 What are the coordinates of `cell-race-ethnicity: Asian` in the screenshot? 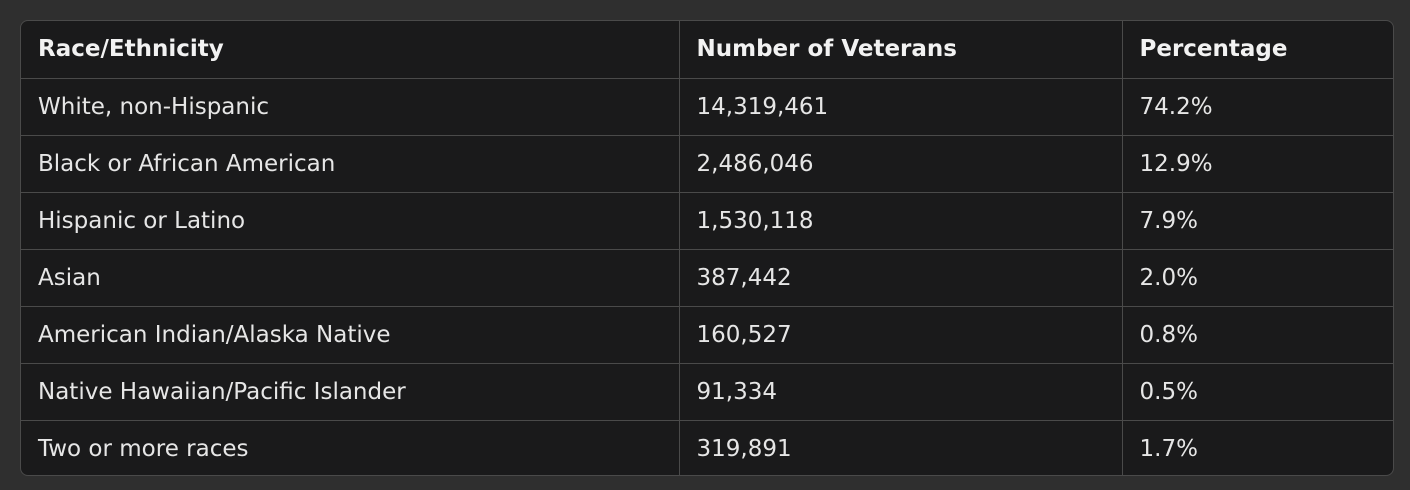 It's located at (350, 278).